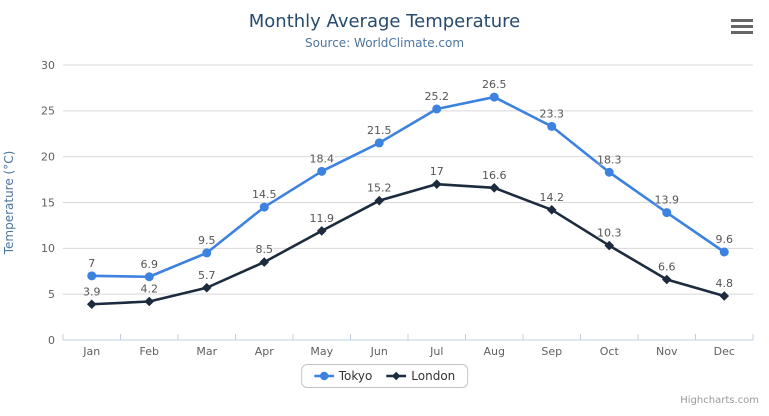  What do you see at coordinates (384, 43) in the screenshot?
I see `chart-subtitle: Source: WorldClimate.com` at bounding box center [384, 43].